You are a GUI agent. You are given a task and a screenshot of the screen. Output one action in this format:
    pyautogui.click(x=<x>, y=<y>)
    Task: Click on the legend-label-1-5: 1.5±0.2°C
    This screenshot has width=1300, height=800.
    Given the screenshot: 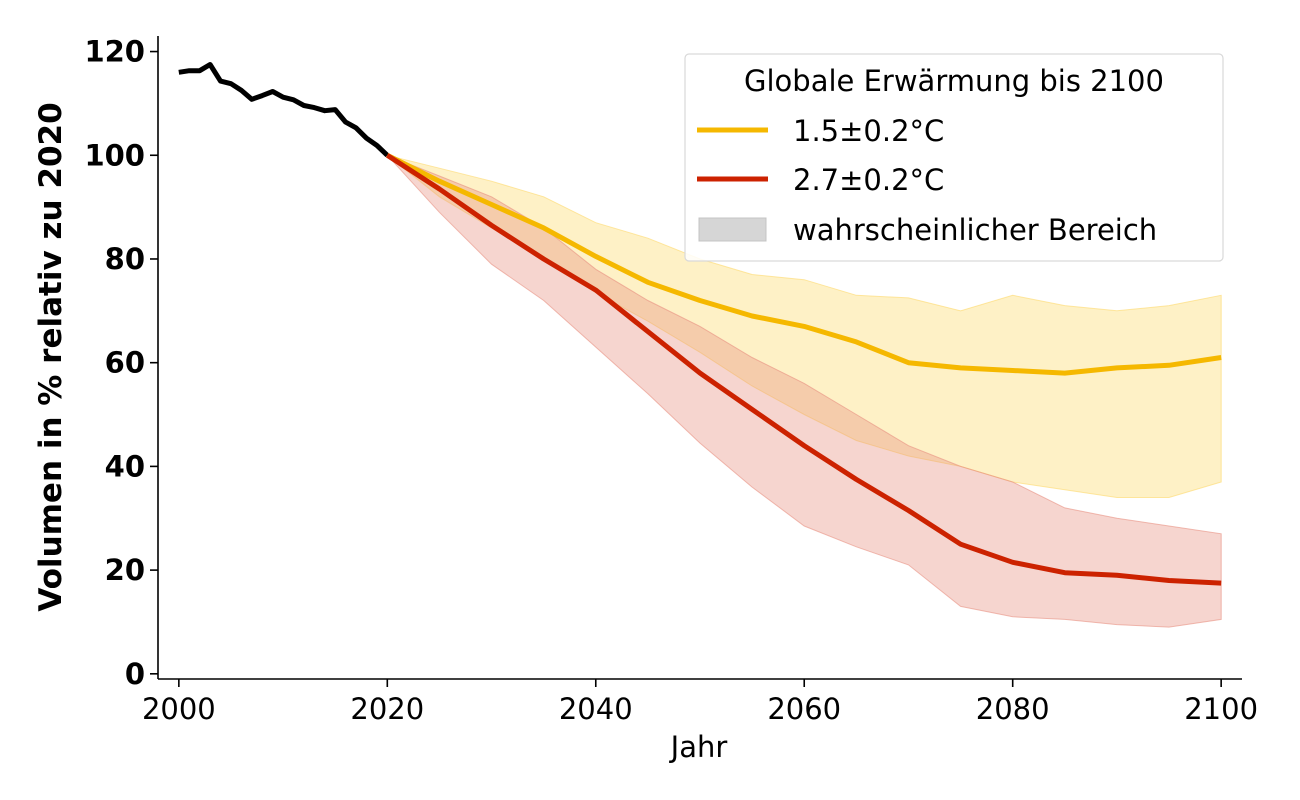 What is the action you would take?
    pyautogui.click(x=868, y=131)
    